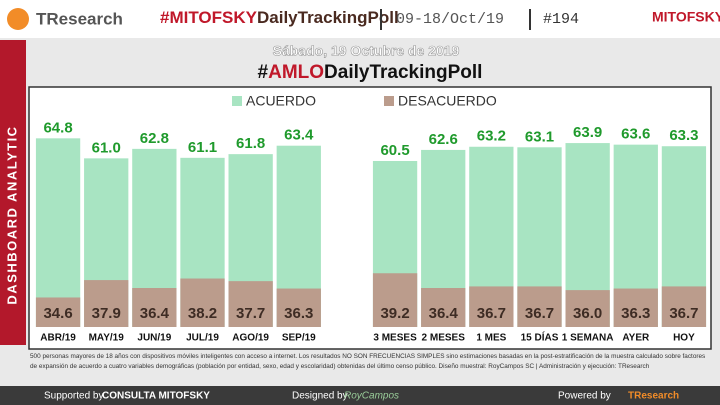  I want to click on logo: MITOFSKY, so click(686, 17).